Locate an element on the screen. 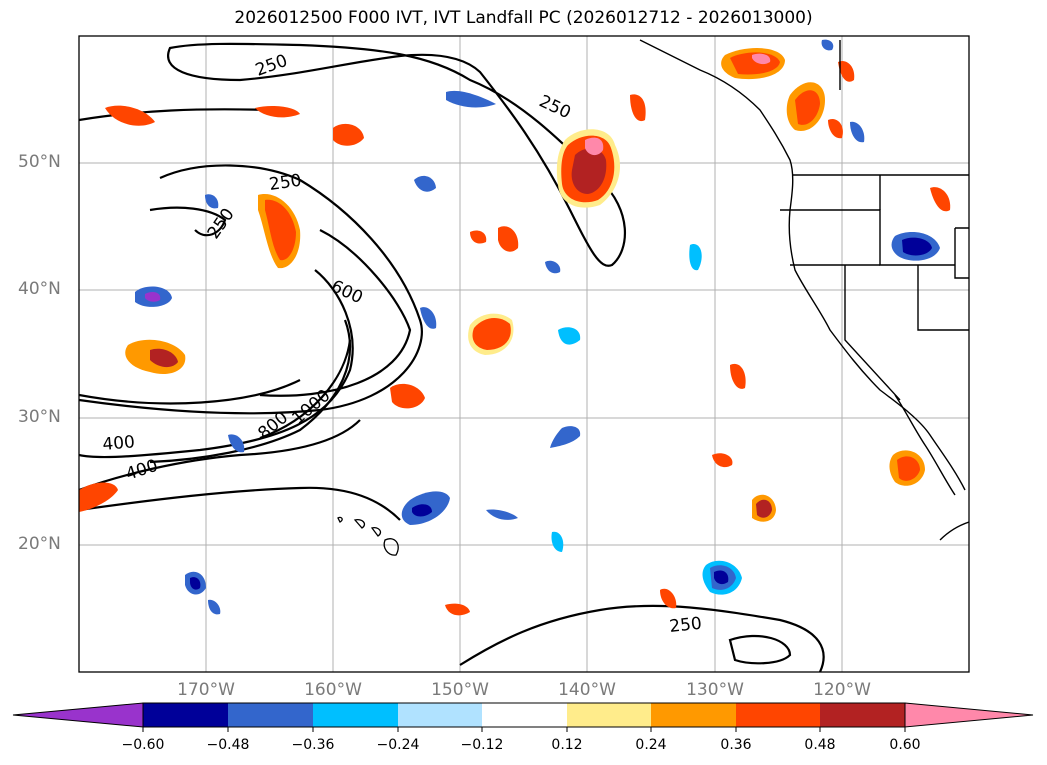  colorbar-extend-right is located at coordinates (969, 715).